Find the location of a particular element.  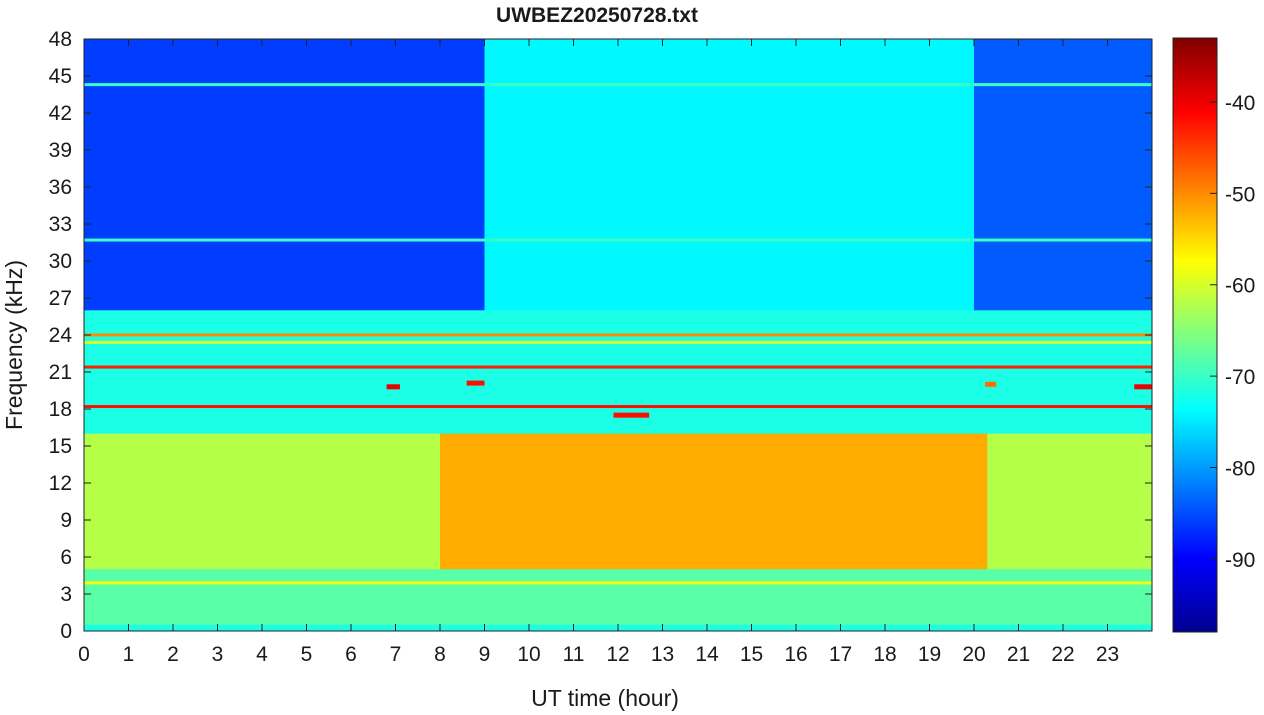

y-tick-label: 18 is located at coordinates (60, 409).